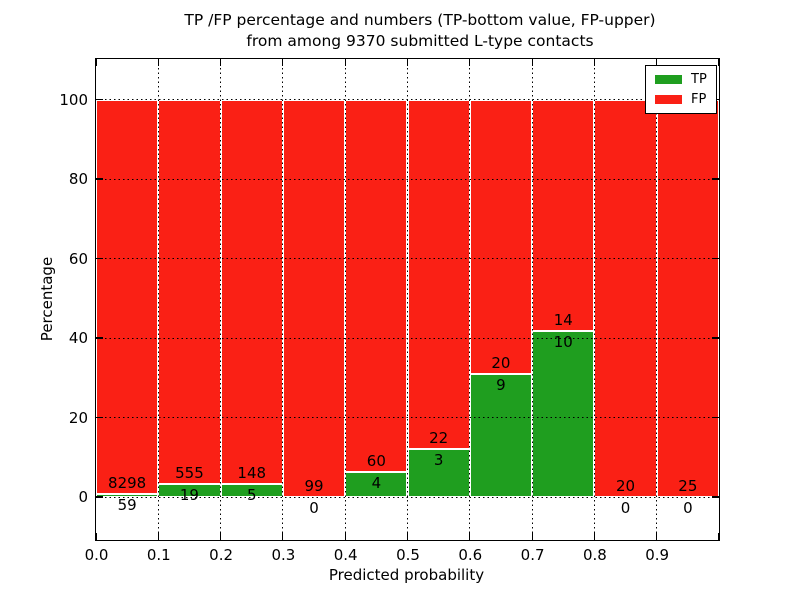 Image resolution: width=800 pixels, height=600 pixels. I want to click on x-tick-label: 0.5, so click(408, 555).